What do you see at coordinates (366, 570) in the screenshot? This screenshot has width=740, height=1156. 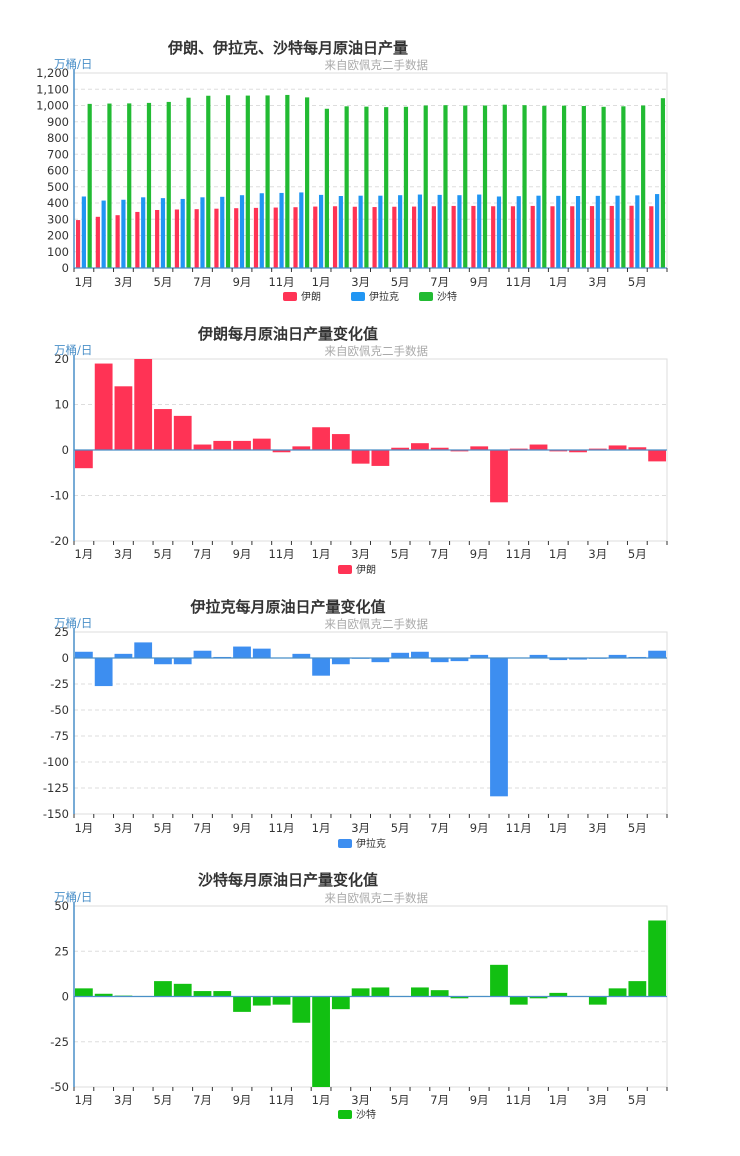 I see `legend-label: 伊朗` at bounding box center [366, 570].